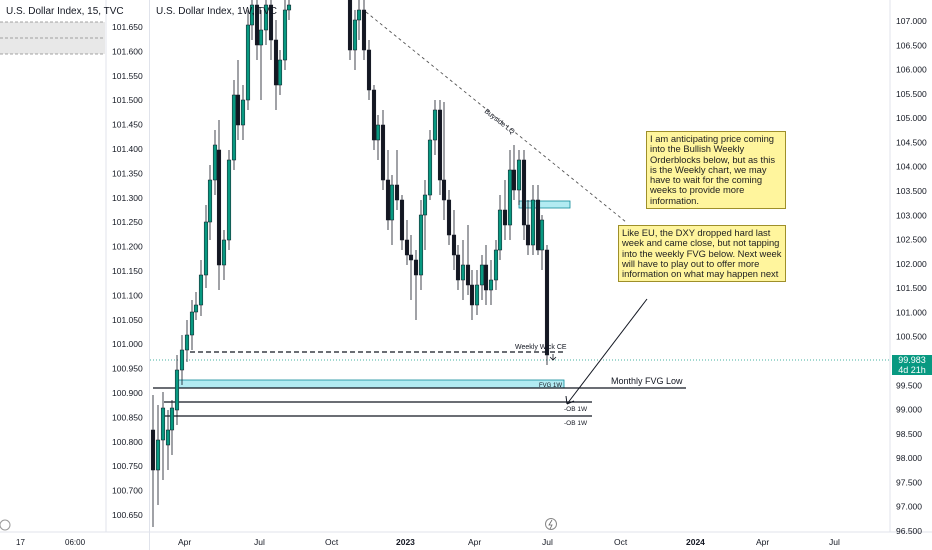  What do you see at coordinates (553, 357) in the screenshot?
I see `drop-marker` at bounding box center [553, 357].